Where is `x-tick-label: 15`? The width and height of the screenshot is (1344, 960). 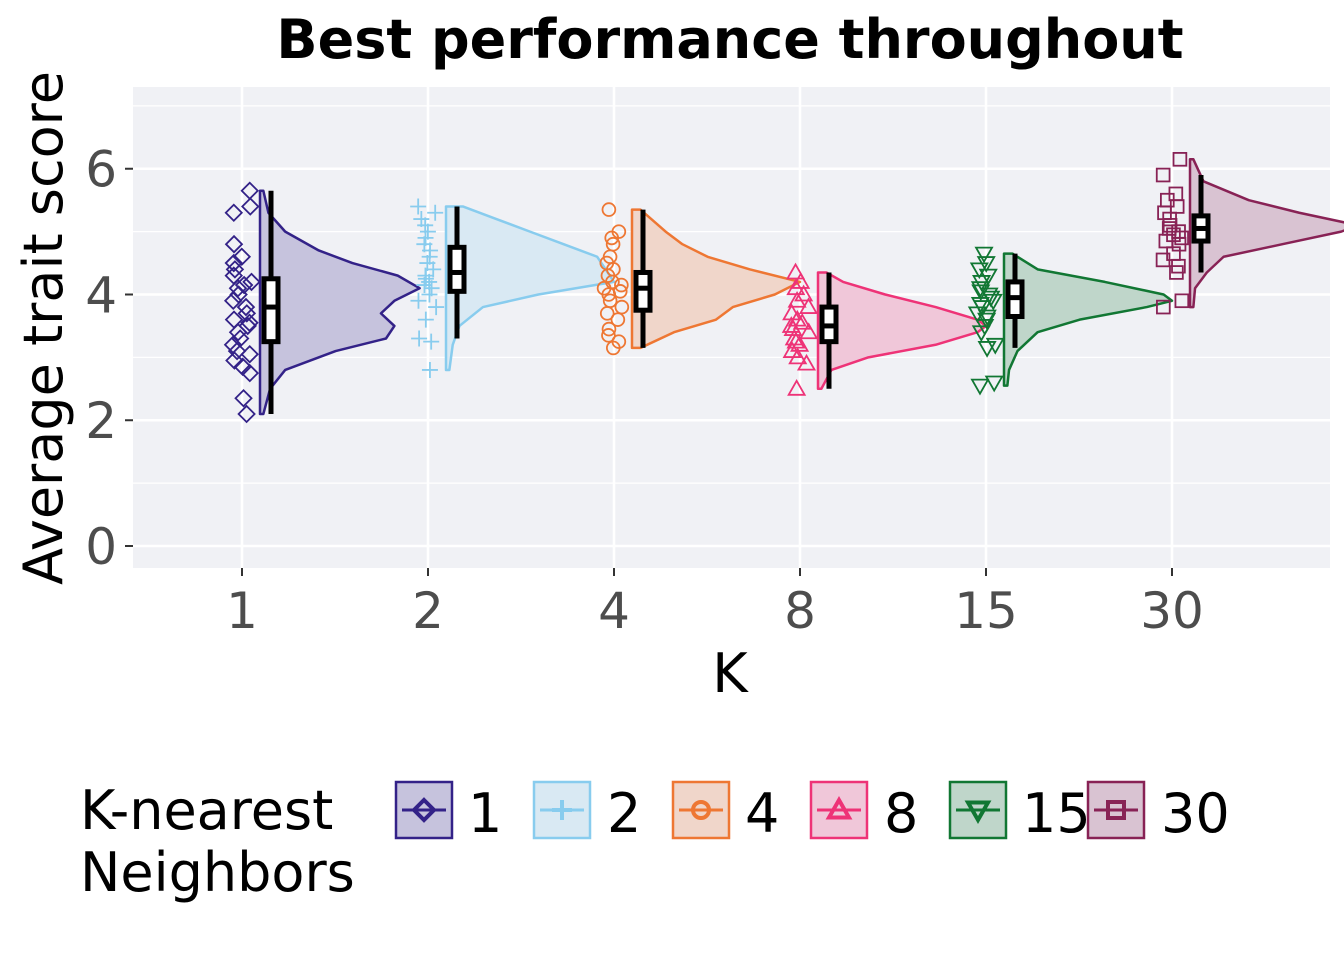 x-tick-label: 15 is located at coordinates (986, 611).